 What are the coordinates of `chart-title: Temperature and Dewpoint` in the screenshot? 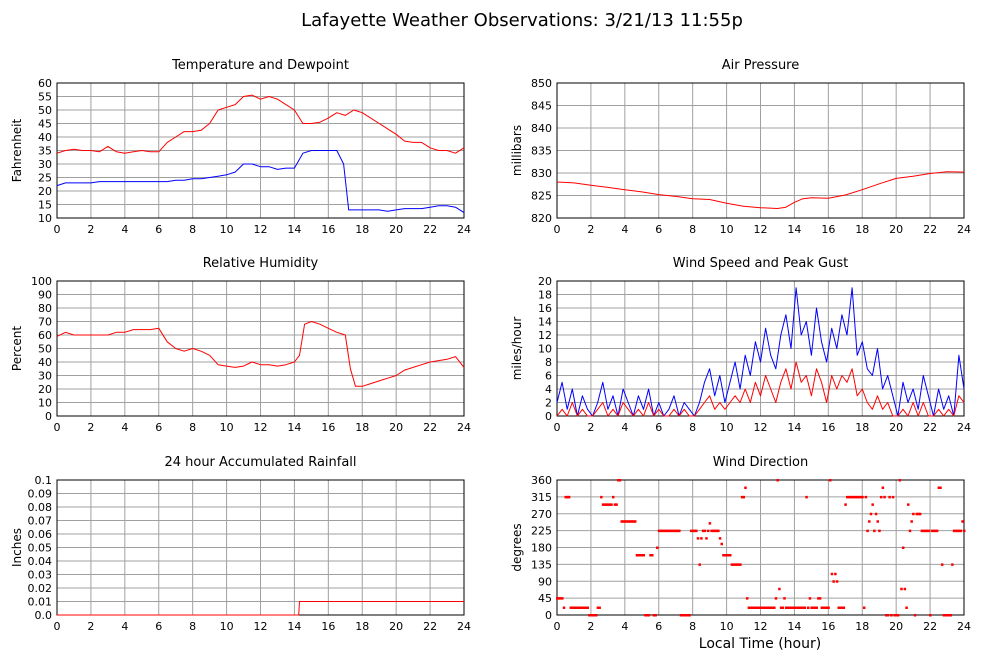 It's located at (260, 65).